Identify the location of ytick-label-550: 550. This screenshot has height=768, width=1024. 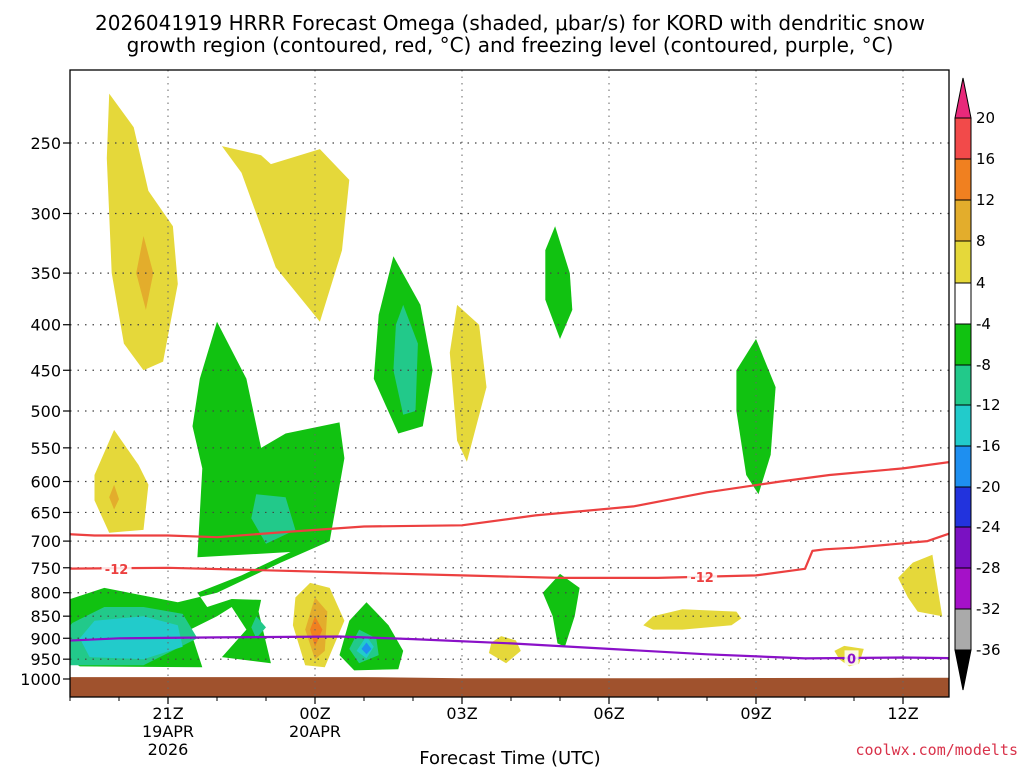
(45, 448).